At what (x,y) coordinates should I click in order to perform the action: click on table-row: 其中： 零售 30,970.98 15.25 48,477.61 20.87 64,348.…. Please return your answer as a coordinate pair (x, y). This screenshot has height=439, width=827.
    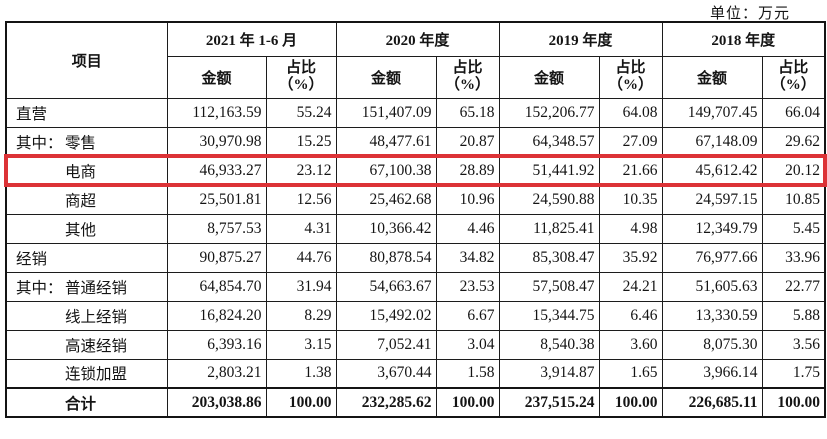
    Looking at the image, I should click on (415, 141).